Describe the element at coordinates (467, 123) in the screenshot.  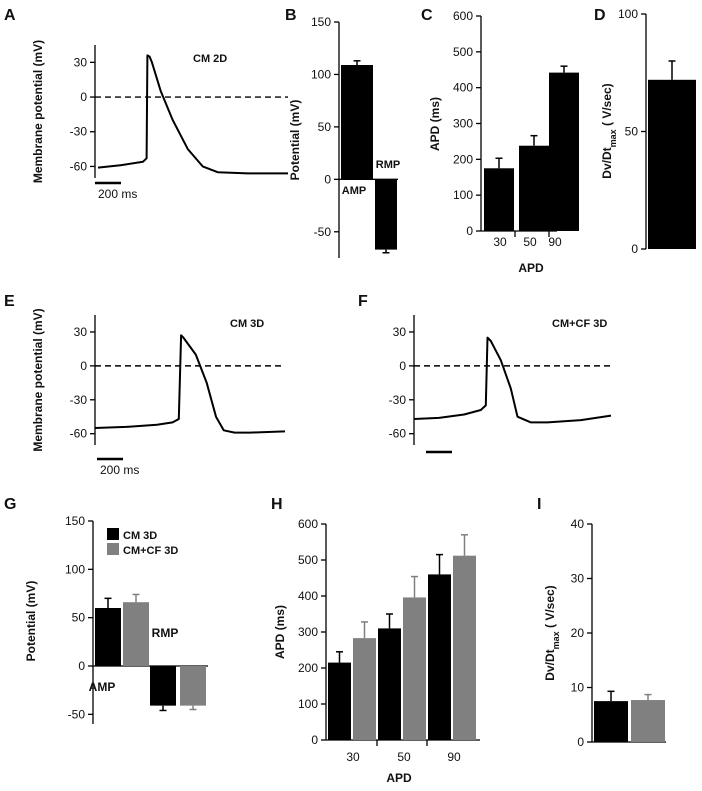
I see `panel-c-y-axis: 600 500 400 300 200 100 0` at that location.